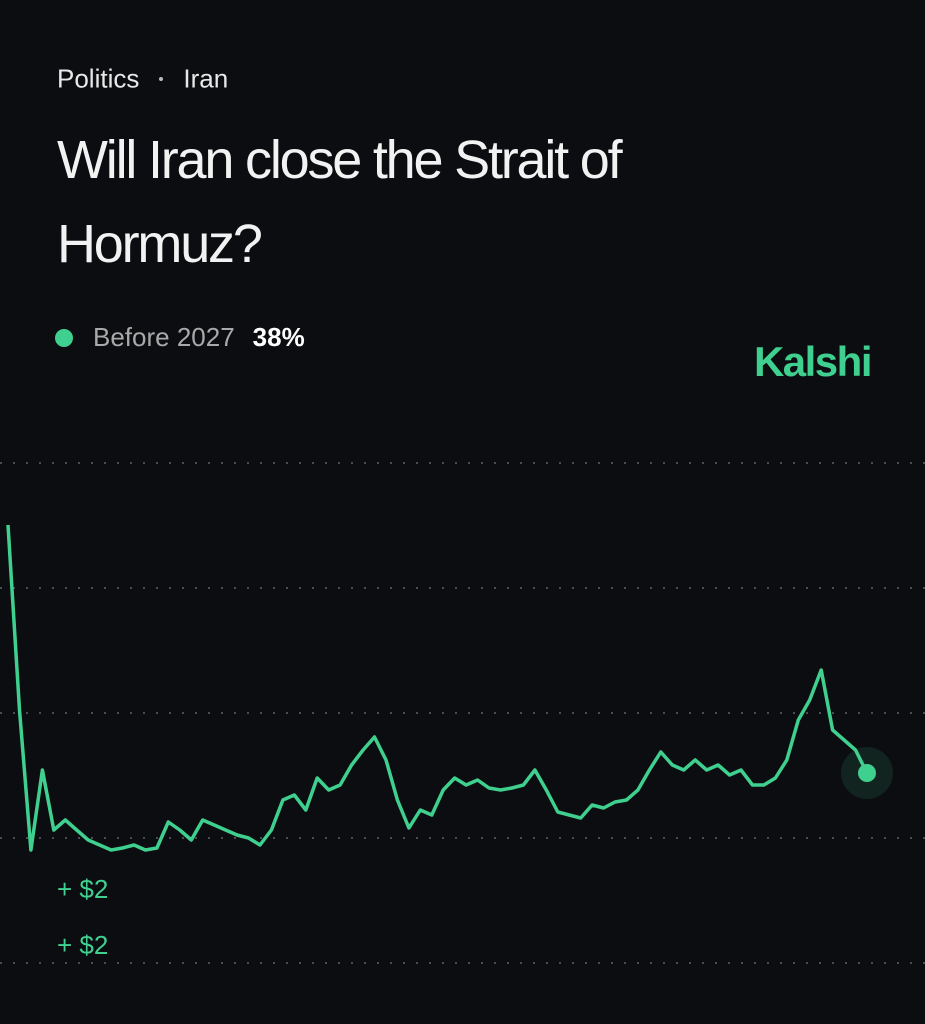 Image resolution: width=925 pixels, height=1024 pixels. What do you see at coordinates (142, 78) in the screenshot?
I see `breadcrumb: Politics Iran` at bounding box center [142, 78].